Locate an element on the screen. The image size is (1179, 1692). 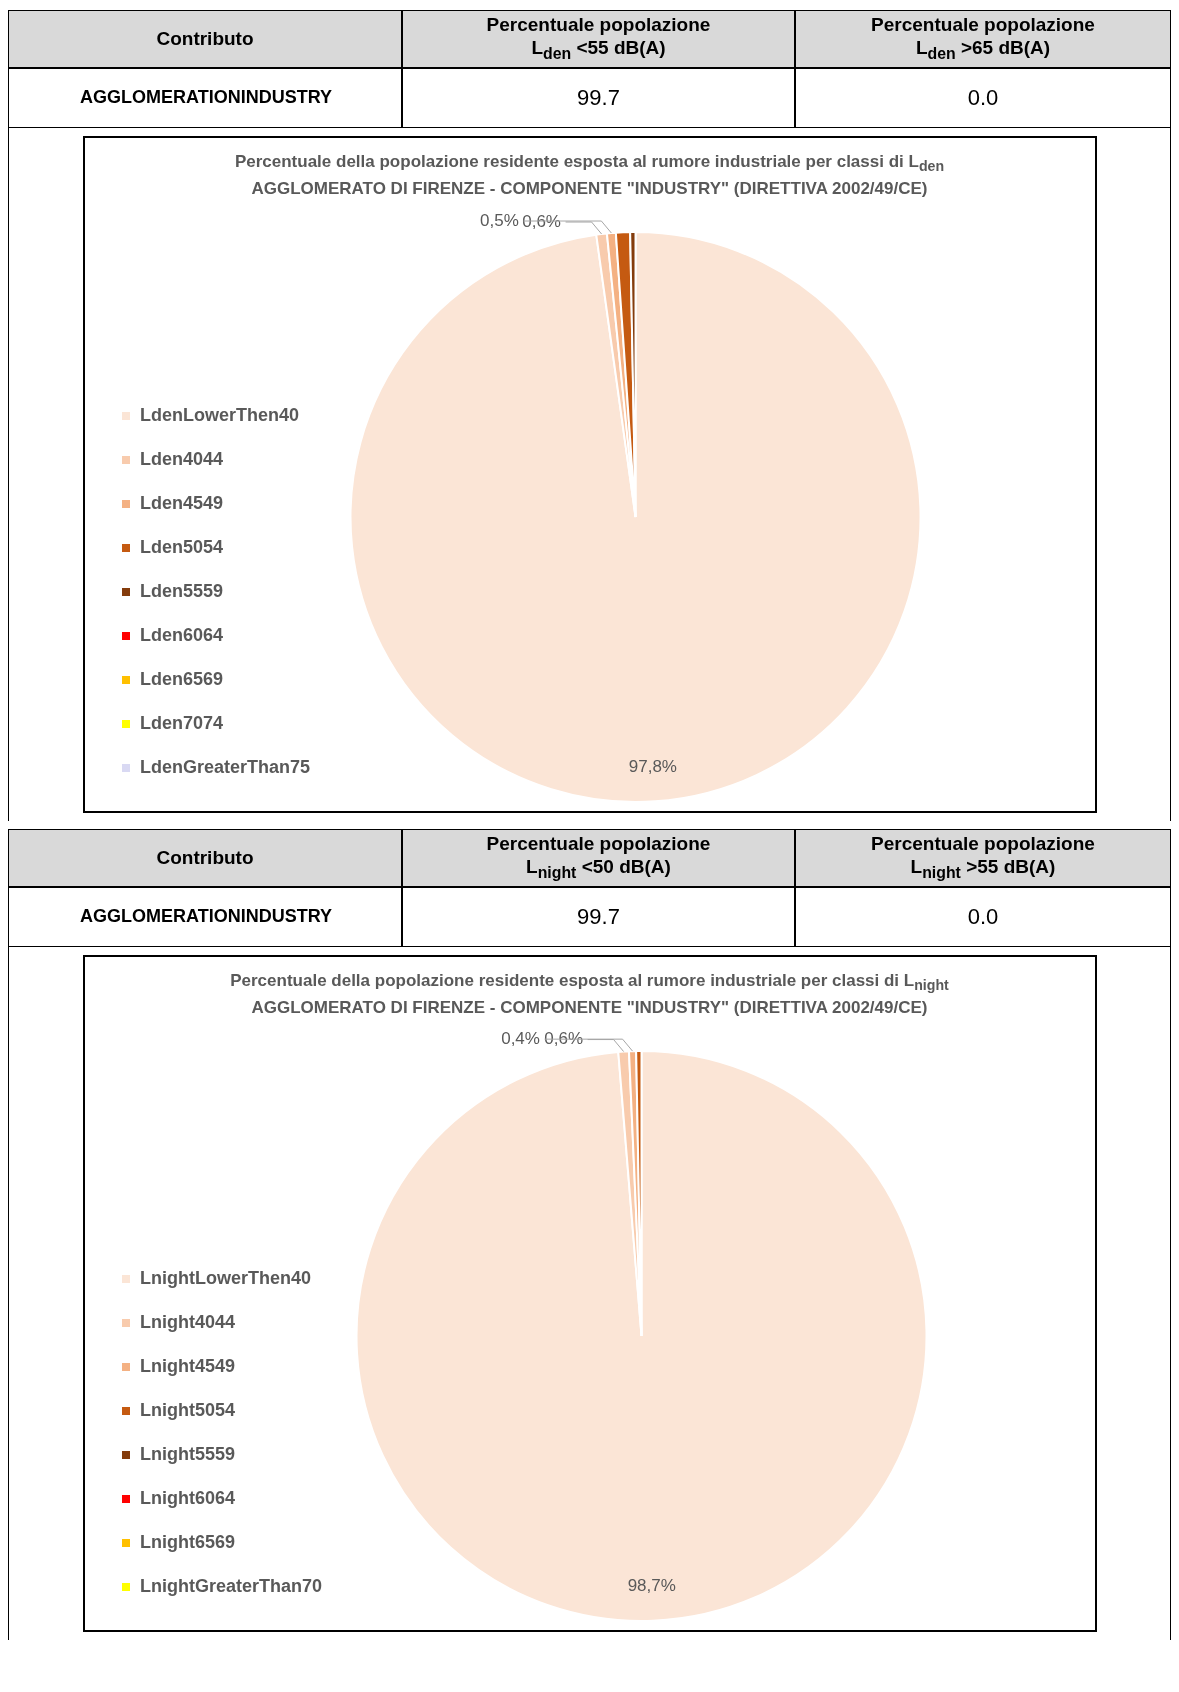
data-label: 98,7% is located at coordinates (651, 1586).